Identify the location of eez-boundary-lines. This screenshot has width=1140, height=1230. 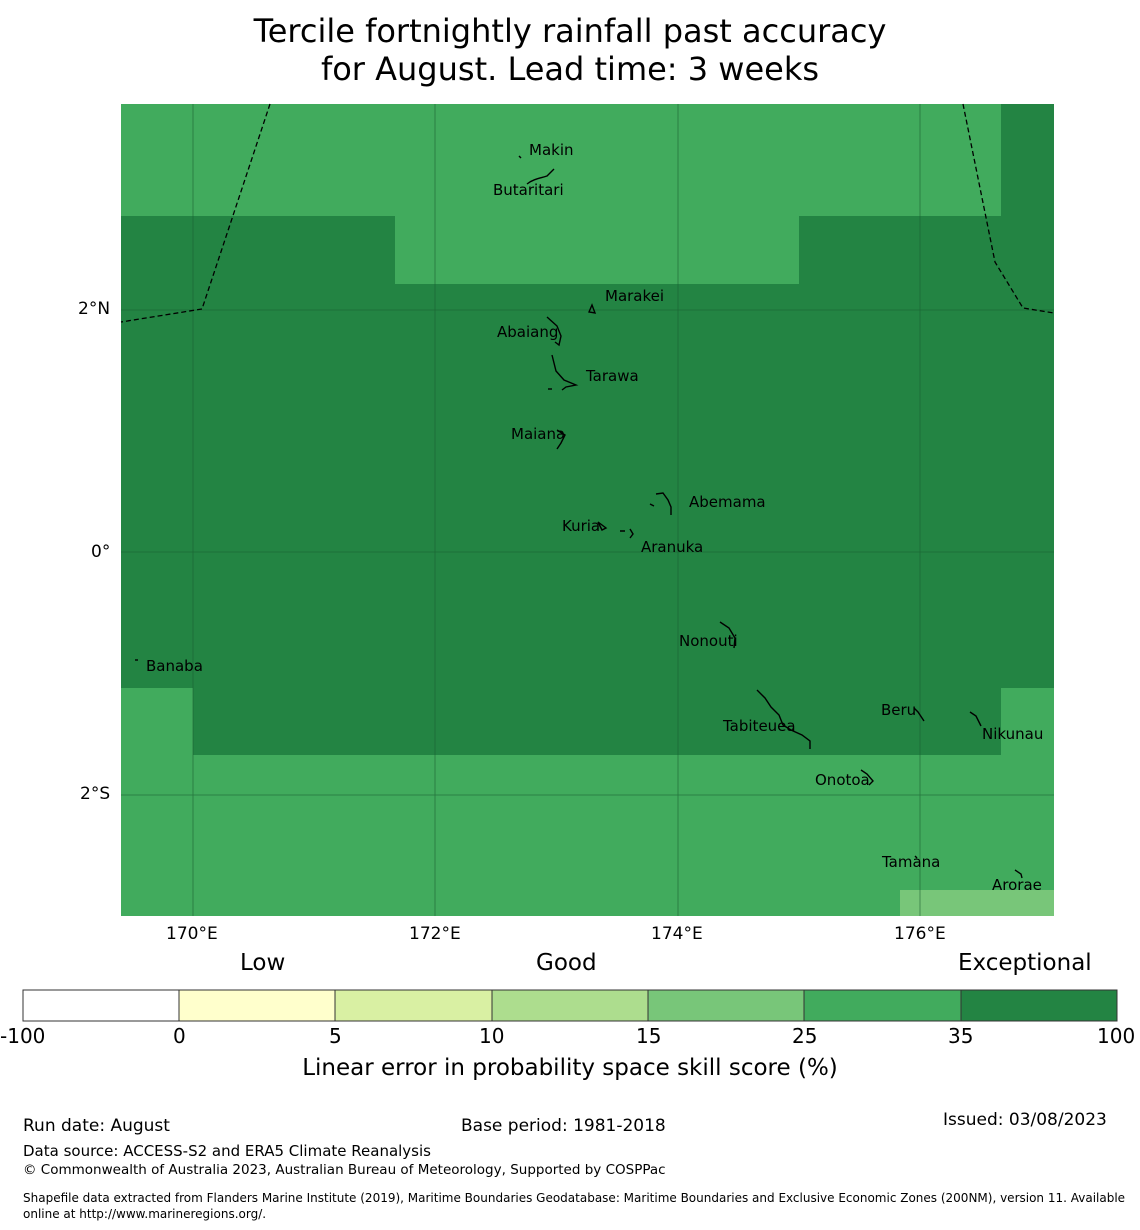
(587, 213).